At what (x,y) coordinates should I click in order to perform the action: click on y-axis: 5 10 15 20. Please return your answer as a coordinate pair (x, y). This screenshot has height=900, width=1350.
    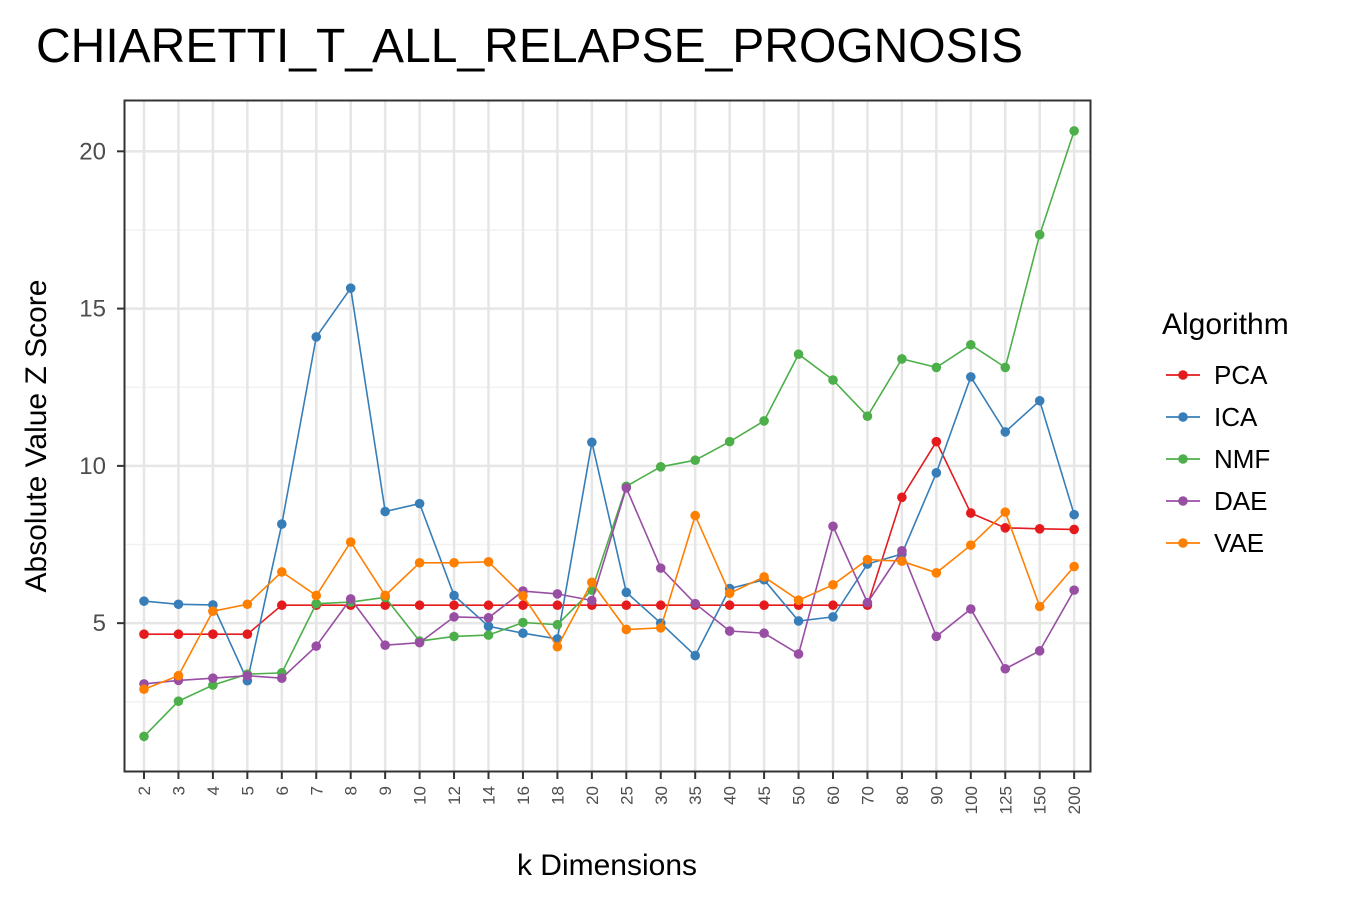
    Looking at the image, I should click on (101, 387).